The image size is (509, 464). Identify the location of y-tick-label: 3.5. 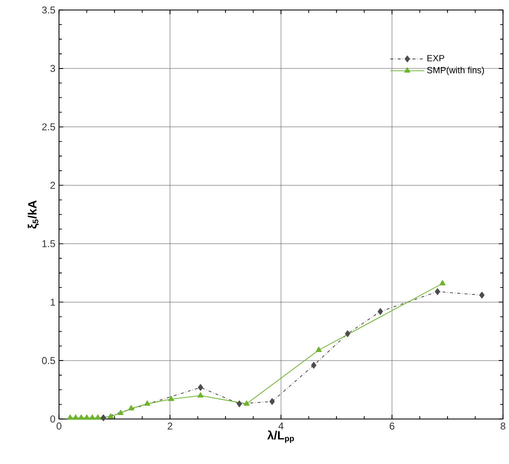
(49, 10).